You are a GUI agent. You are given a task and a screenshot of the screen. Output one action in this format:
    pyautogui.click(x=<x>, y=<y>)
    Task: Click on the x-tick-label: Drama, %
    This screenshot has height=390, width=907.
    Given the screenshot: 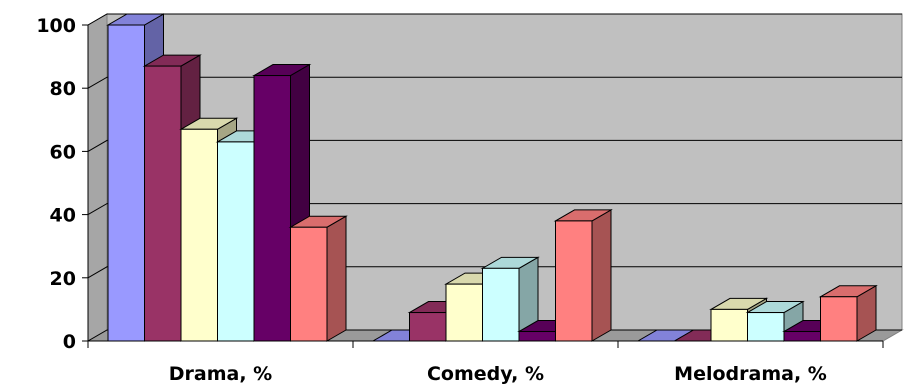 What is the action you would take?
    pyautogui.click(x=220, y=374)
    